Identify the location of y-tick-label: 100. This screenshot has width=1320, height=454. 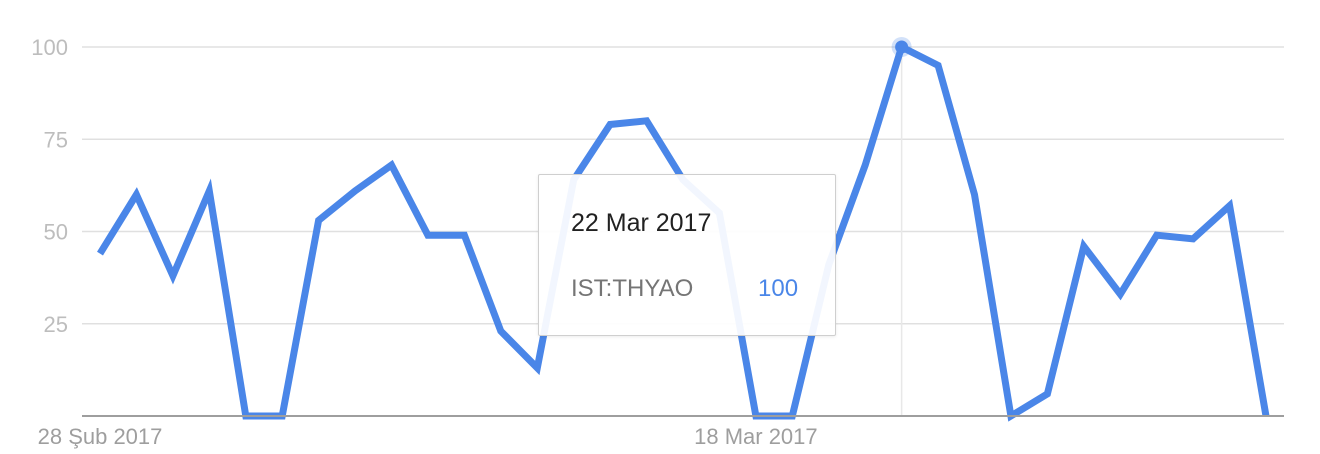
(49, 47).